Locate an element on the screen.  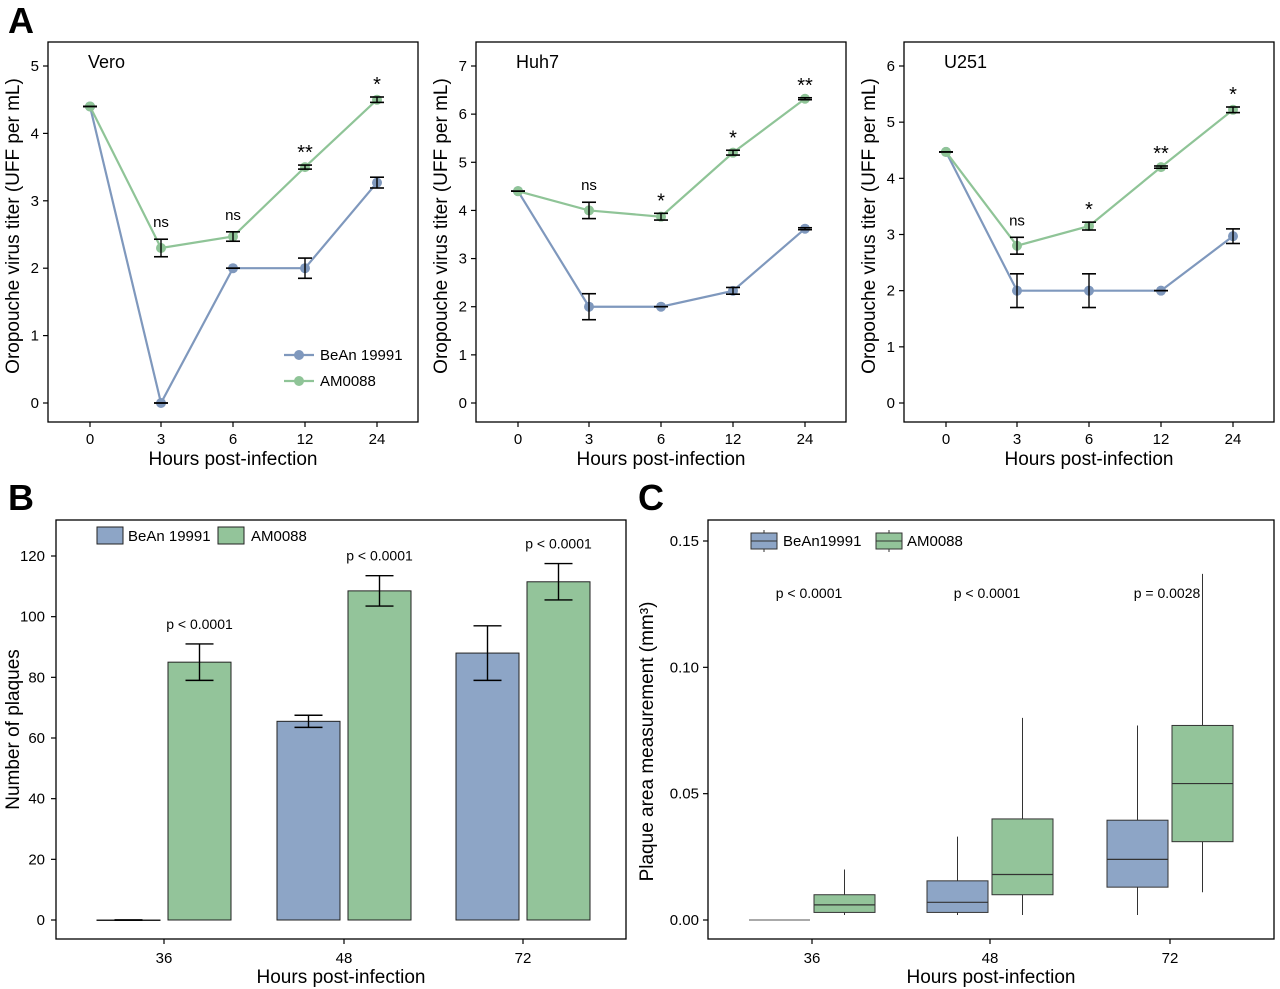
y-tick-label: 40 is located at coordinates (36, 799).